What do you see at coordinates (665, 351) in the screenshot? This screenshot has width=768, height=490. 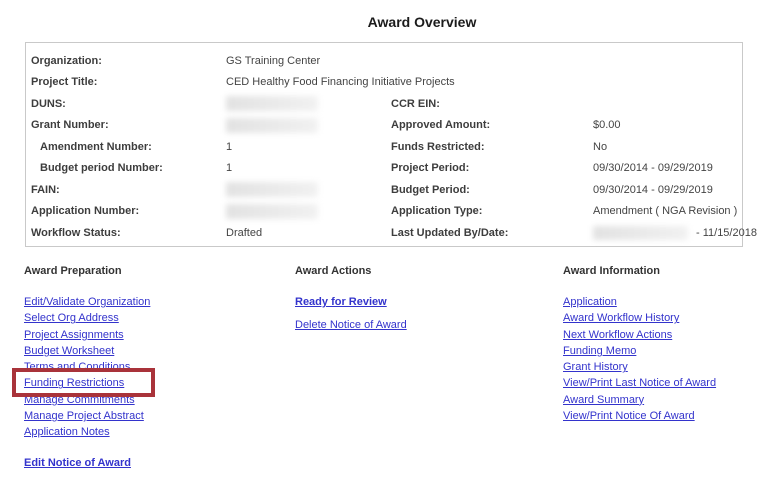 I see `link-item: Funding Memo` at bounding box center [665, 351].